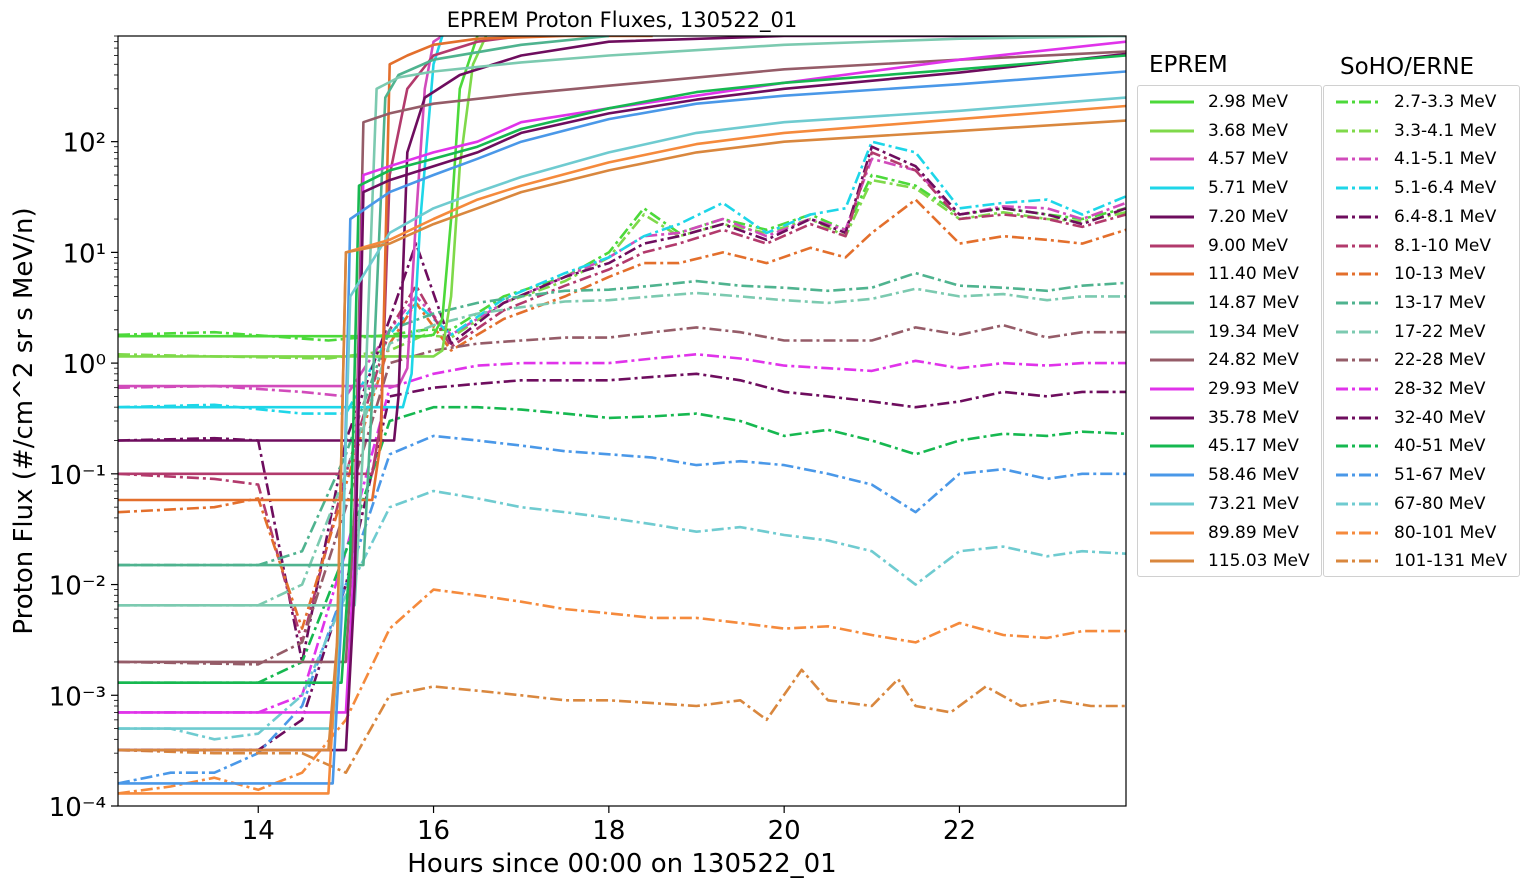 The height and width of the screenshot is (888, 1529). I want to click on erne-legend-label: 51-67 MeV, so click(1440, 475).